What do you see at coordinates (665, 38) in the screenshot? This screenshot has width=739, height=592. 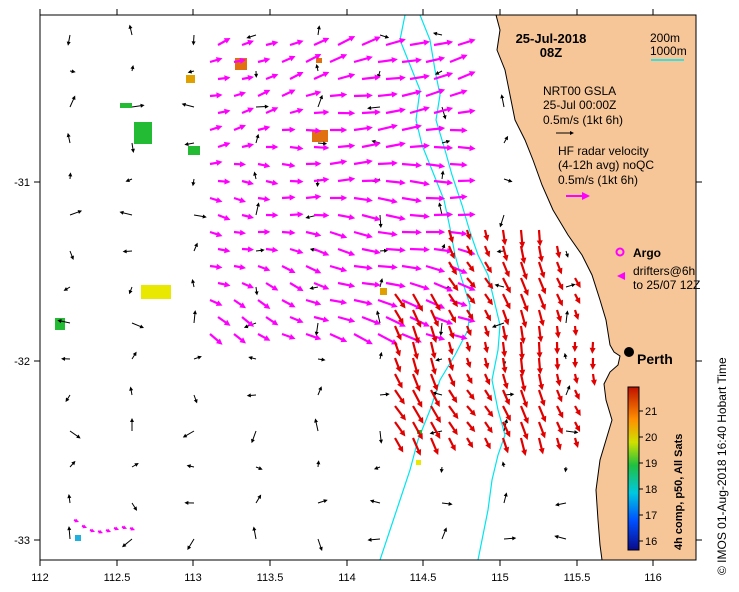 I see `isobath-200m-label: 200m` at bounding box center [665, 38].